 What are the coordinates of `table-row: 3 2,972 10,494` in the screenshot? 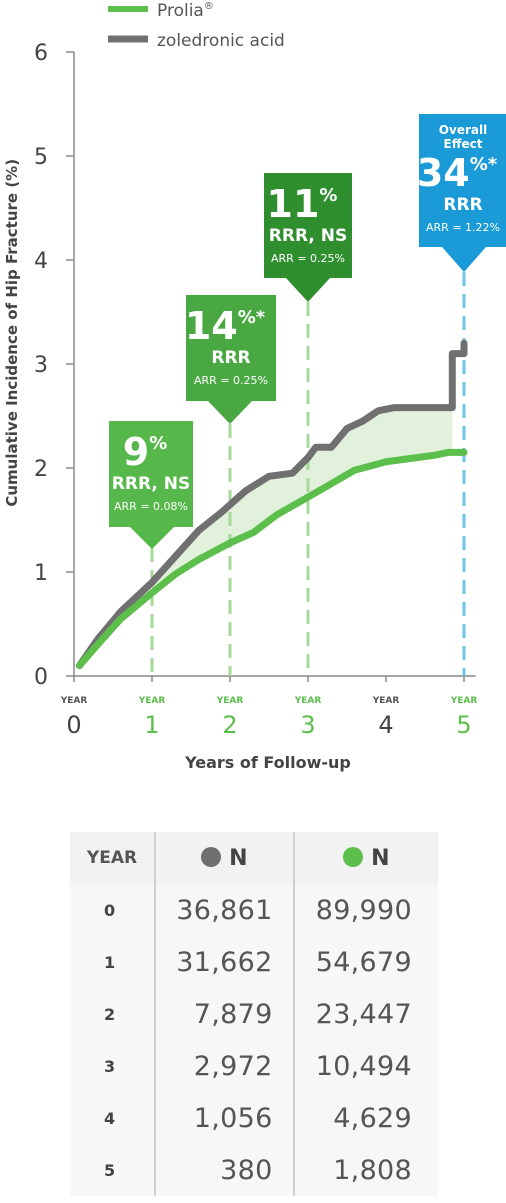 It's located at (254, 1066).